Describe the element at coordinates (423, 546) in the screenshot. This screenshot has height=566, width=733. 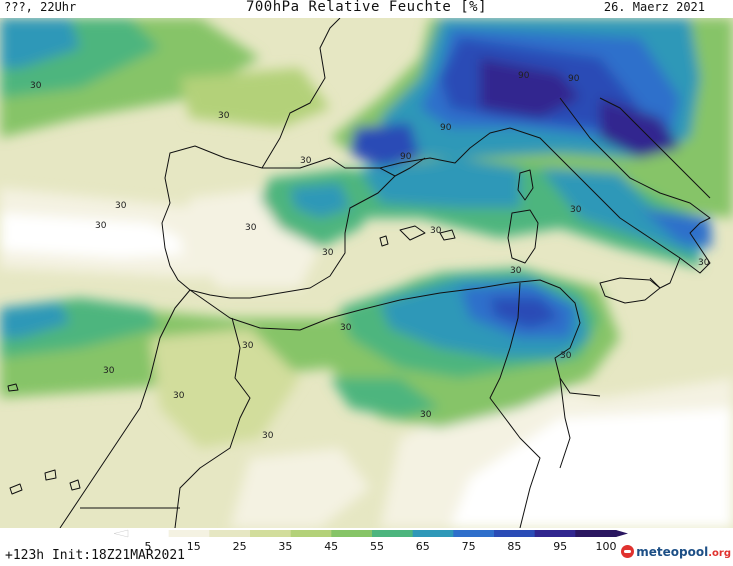
I see `colorbar-tick-label: 65` at that location.